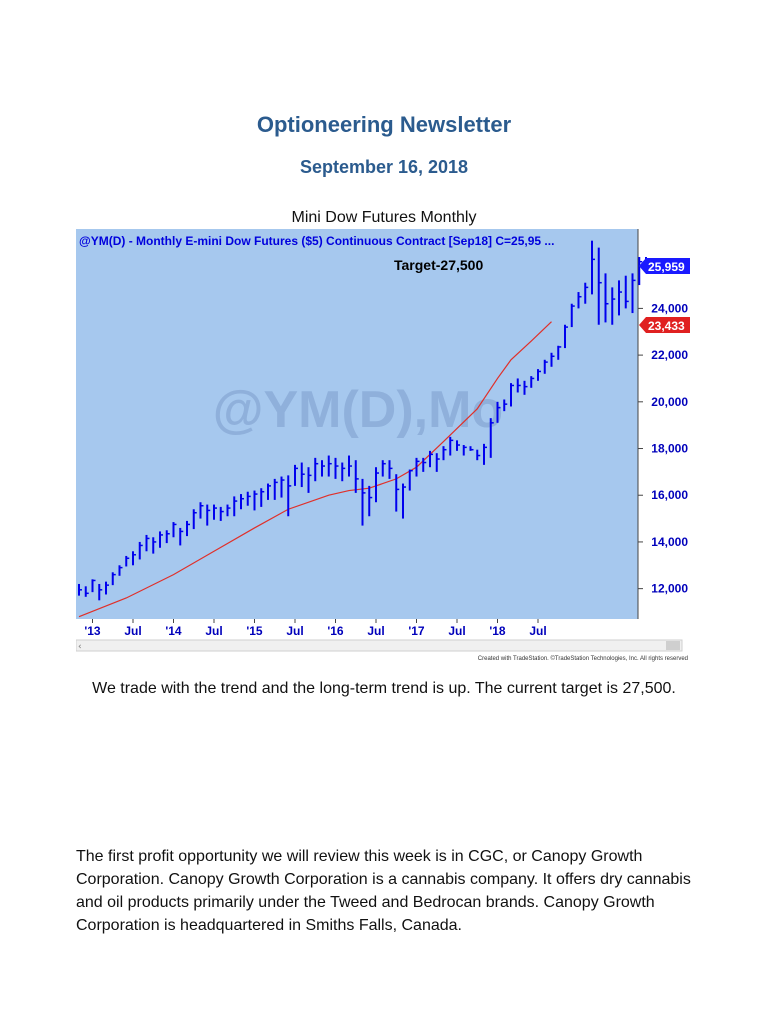  Describe the element at coordinates (384, 167) in the screenshot. I see `newsletter-date: September 16, 2018` at that location.